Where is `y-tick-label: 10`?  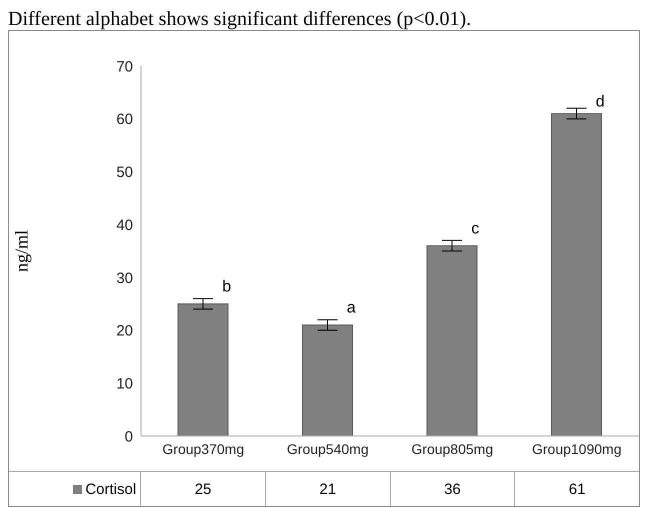
y-tick-label: 10 is located at coordinates (124, 383).